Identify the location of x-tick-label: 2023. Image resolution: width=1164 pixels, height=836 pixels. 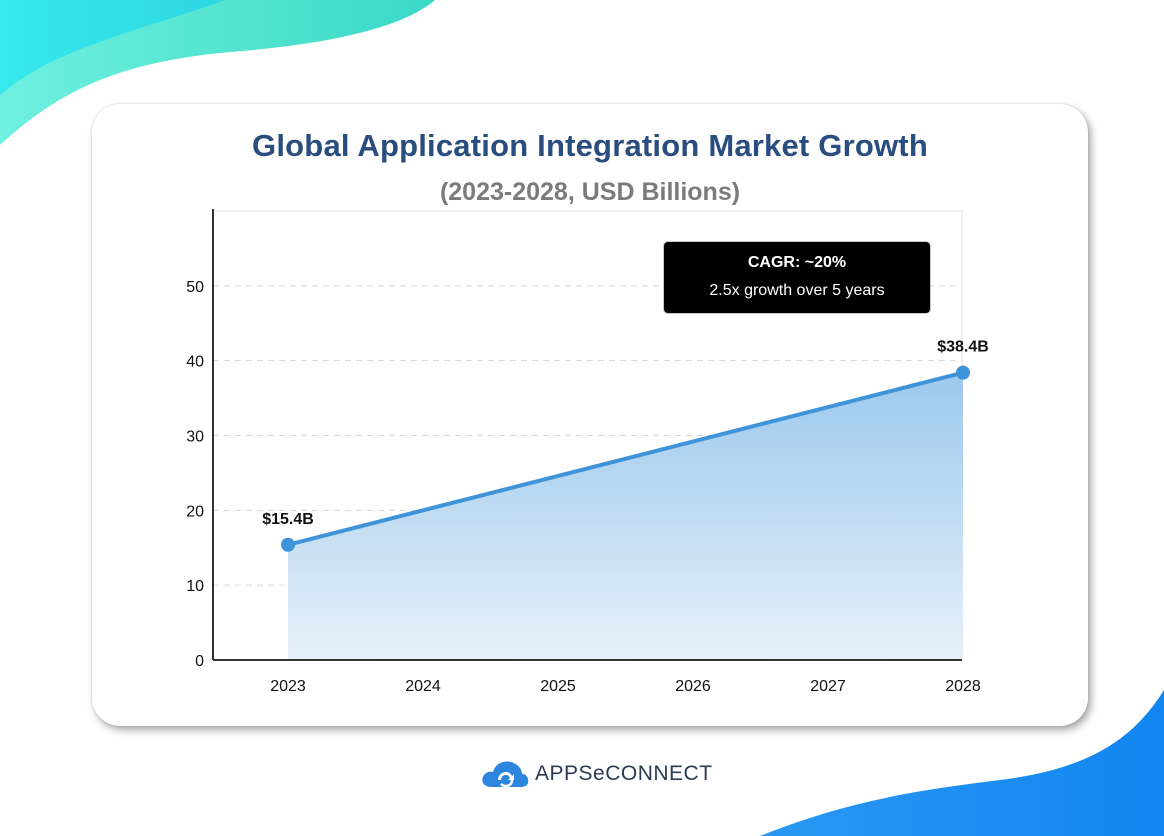
(288, 686).